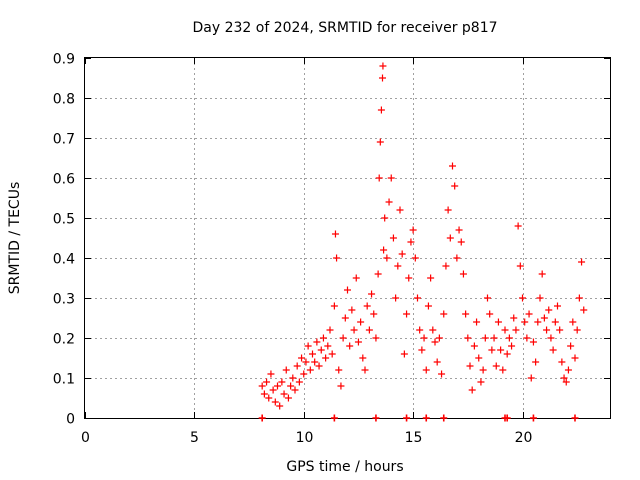 The height and width of the screenshot is (480, 640). What do you see at coordinates (64, 100) in the screenshot?
I see `y-tick-label: 0.8` at bounding box center [64, 100].